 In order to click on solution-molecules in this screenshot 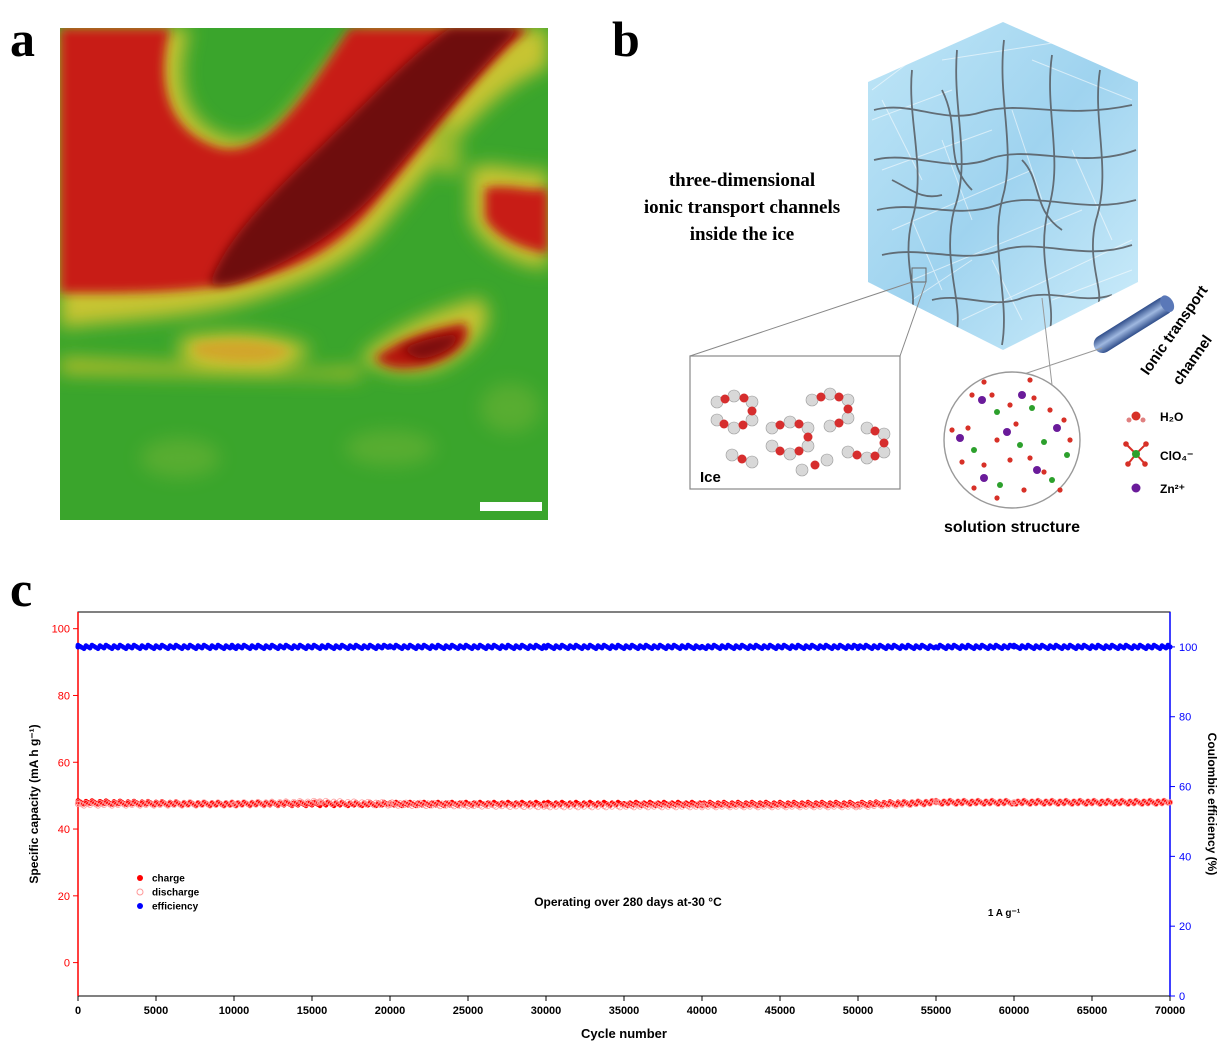, I will do `click(1011, 439)`.